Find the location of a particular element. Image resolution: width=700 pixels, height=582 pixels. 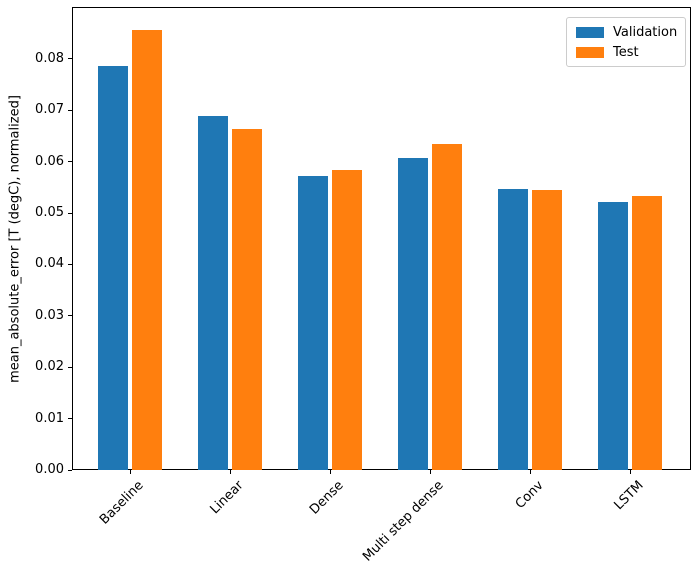

bar-validation-multi-step-dense is located at coordinates (413, 314).